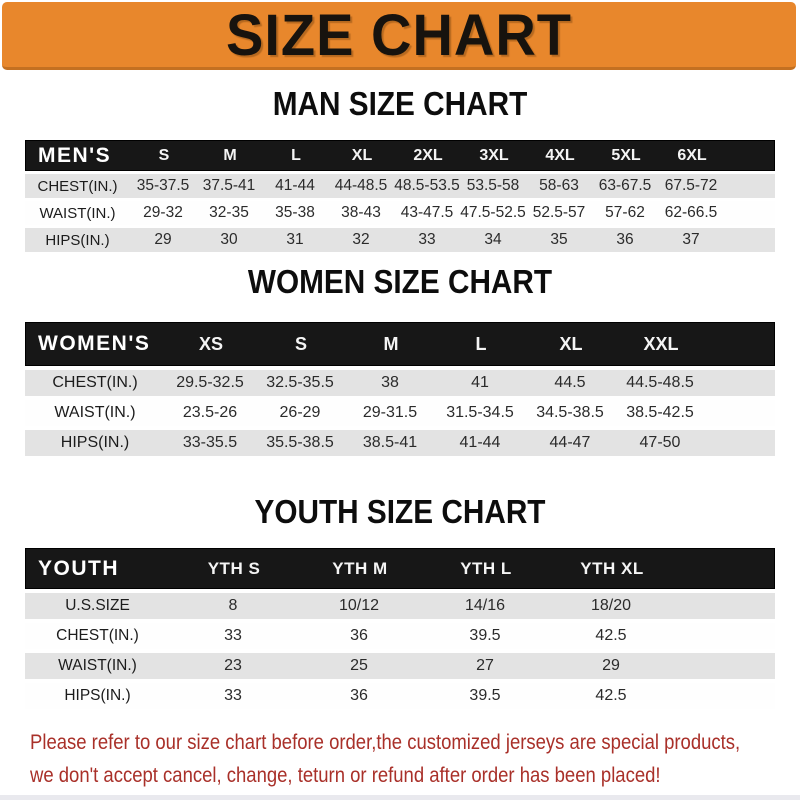 The height and width of the screenshot is (800, 800). I want to click on cell-value: 44.5-48.5, so click(660, 382).